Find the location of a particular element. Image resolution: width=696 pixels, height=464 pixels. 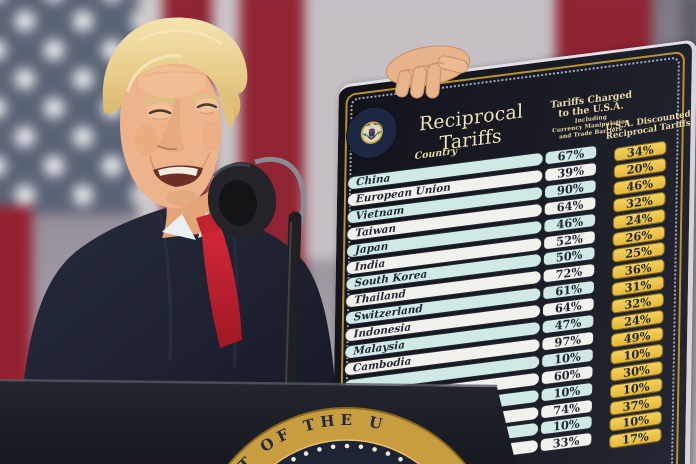

presidential-seal-icon is located at coordinates (372, 132).